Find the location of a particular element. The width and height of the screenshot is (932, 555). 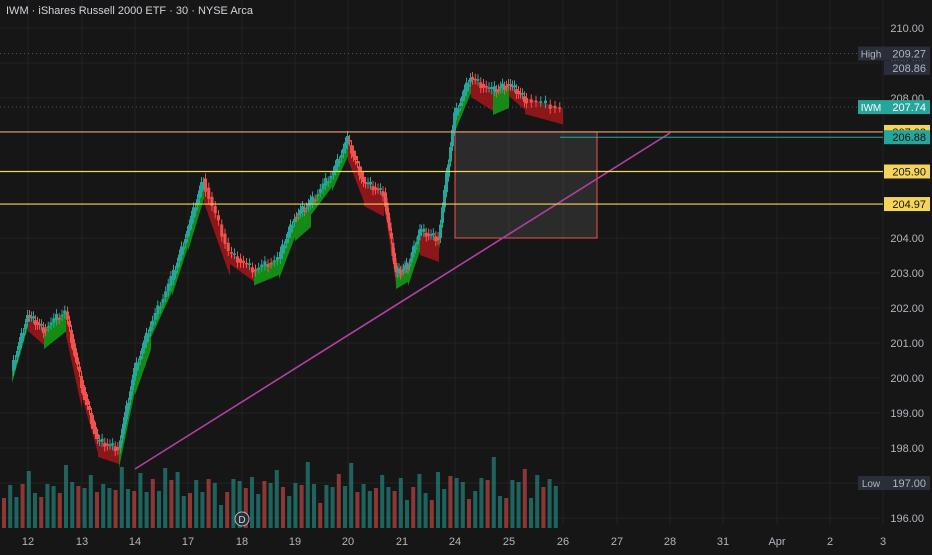

price-tag-2: 208.86 is located at coordinates (909, 69).